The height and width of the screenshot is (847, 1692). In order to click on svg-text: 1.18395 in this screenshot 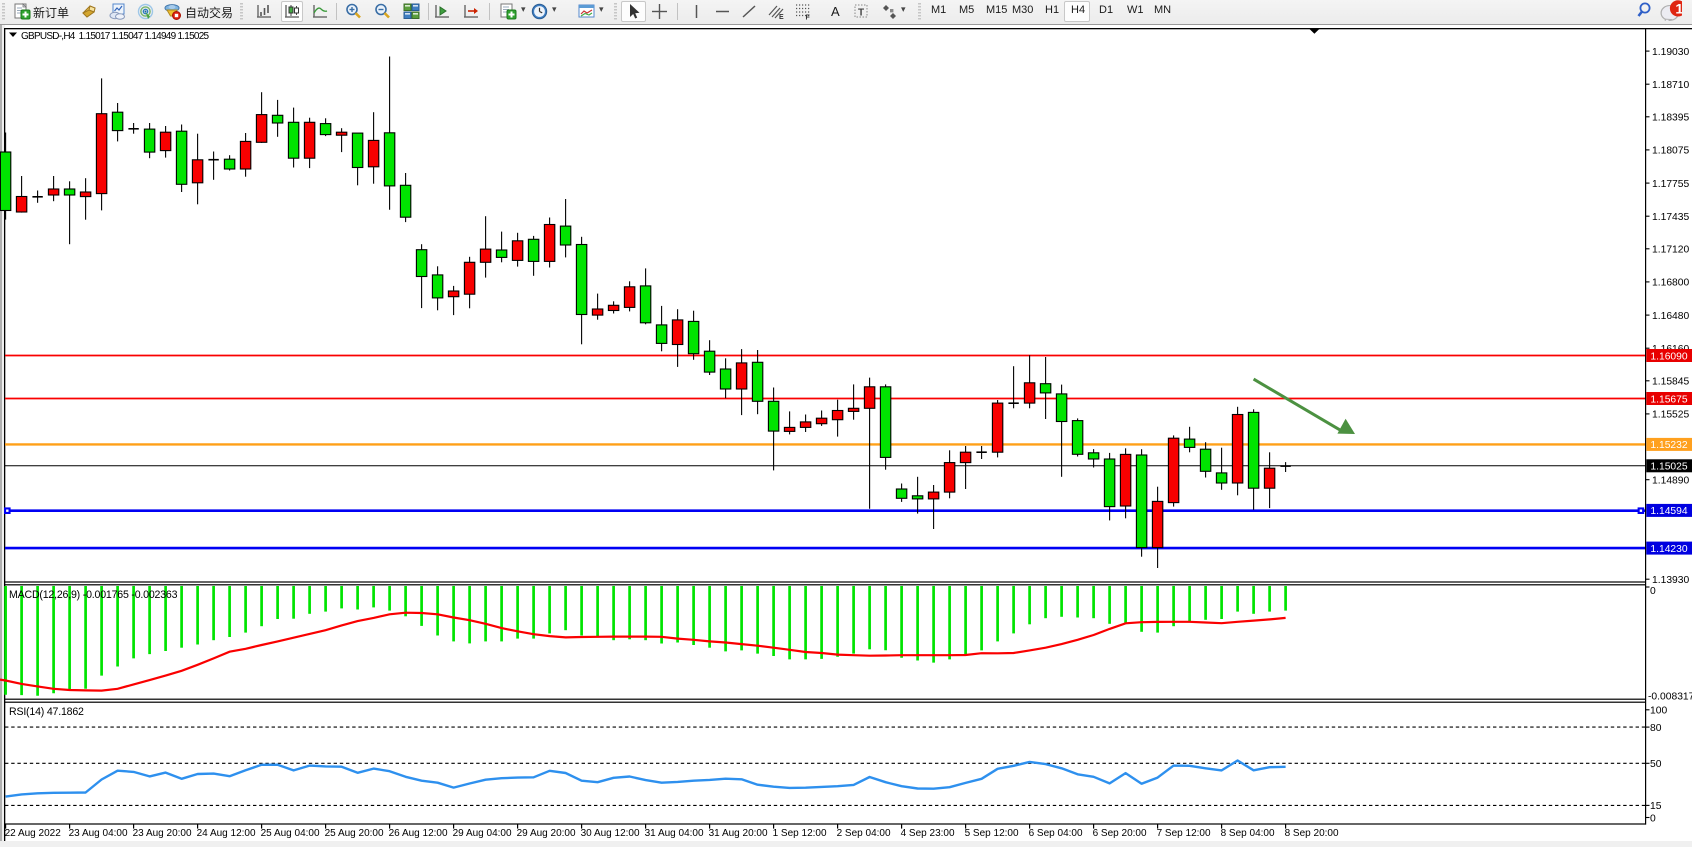, I will do `click(1670, 118)`.